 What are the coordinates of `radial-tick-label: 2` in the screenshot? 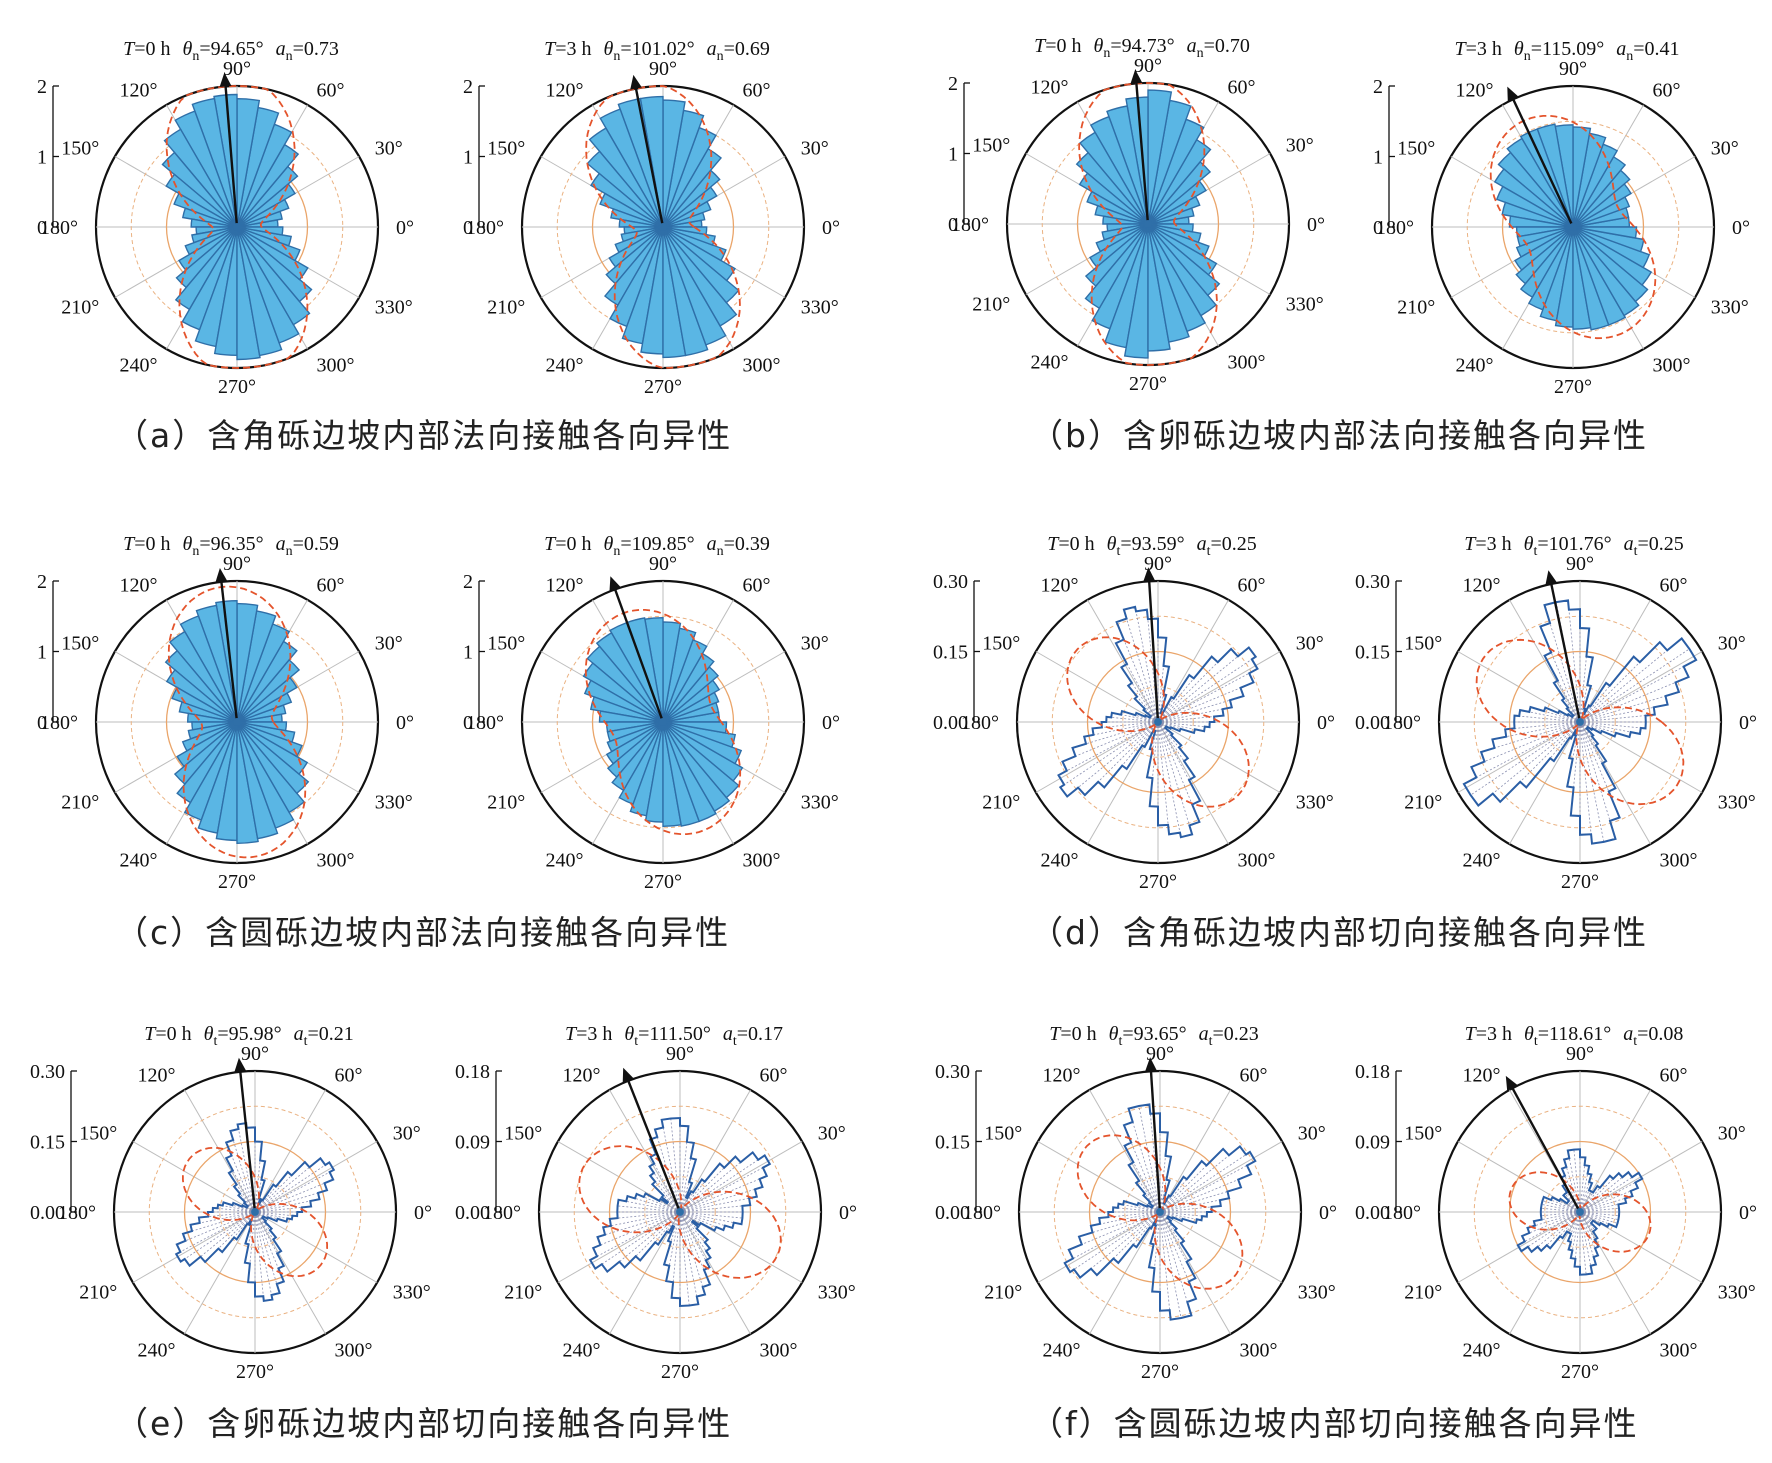 It's located at (468, 582).